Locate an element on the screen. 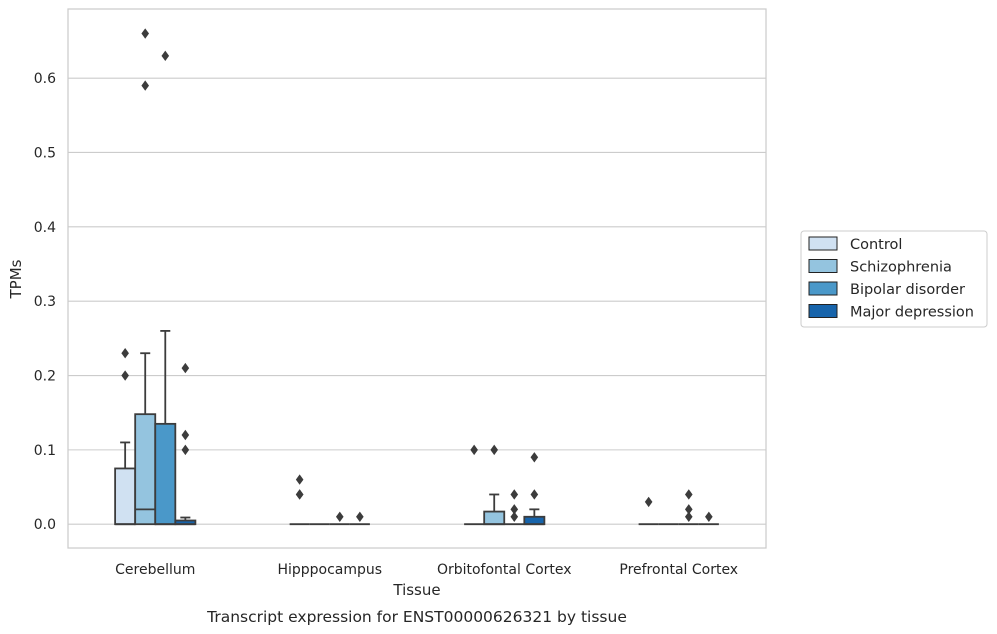 The height and width of the screenshot is (634, 997). box-bipolar-disorder is located at coordinates (165, 428).